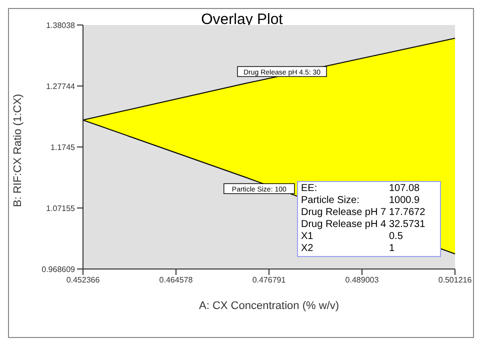  I want to click on annotation: Particle Size:, so click(330, 201).